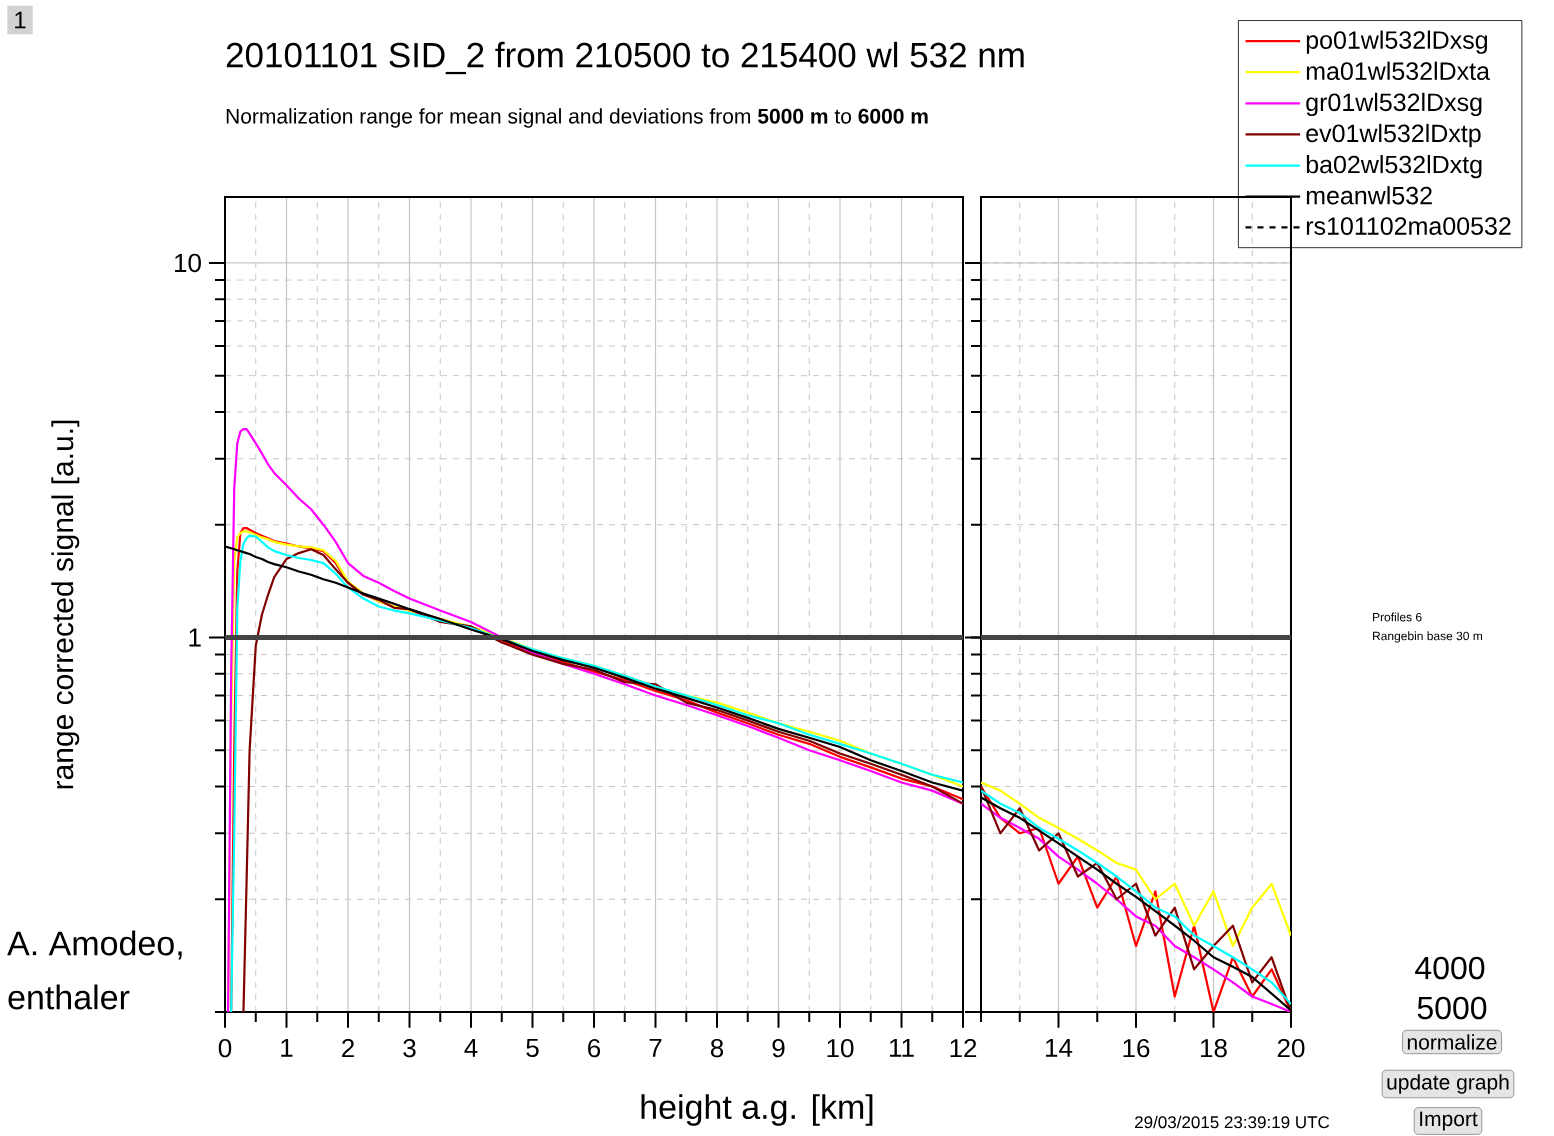  I want to click on x-tick-label: 7, so click(655, 1047).